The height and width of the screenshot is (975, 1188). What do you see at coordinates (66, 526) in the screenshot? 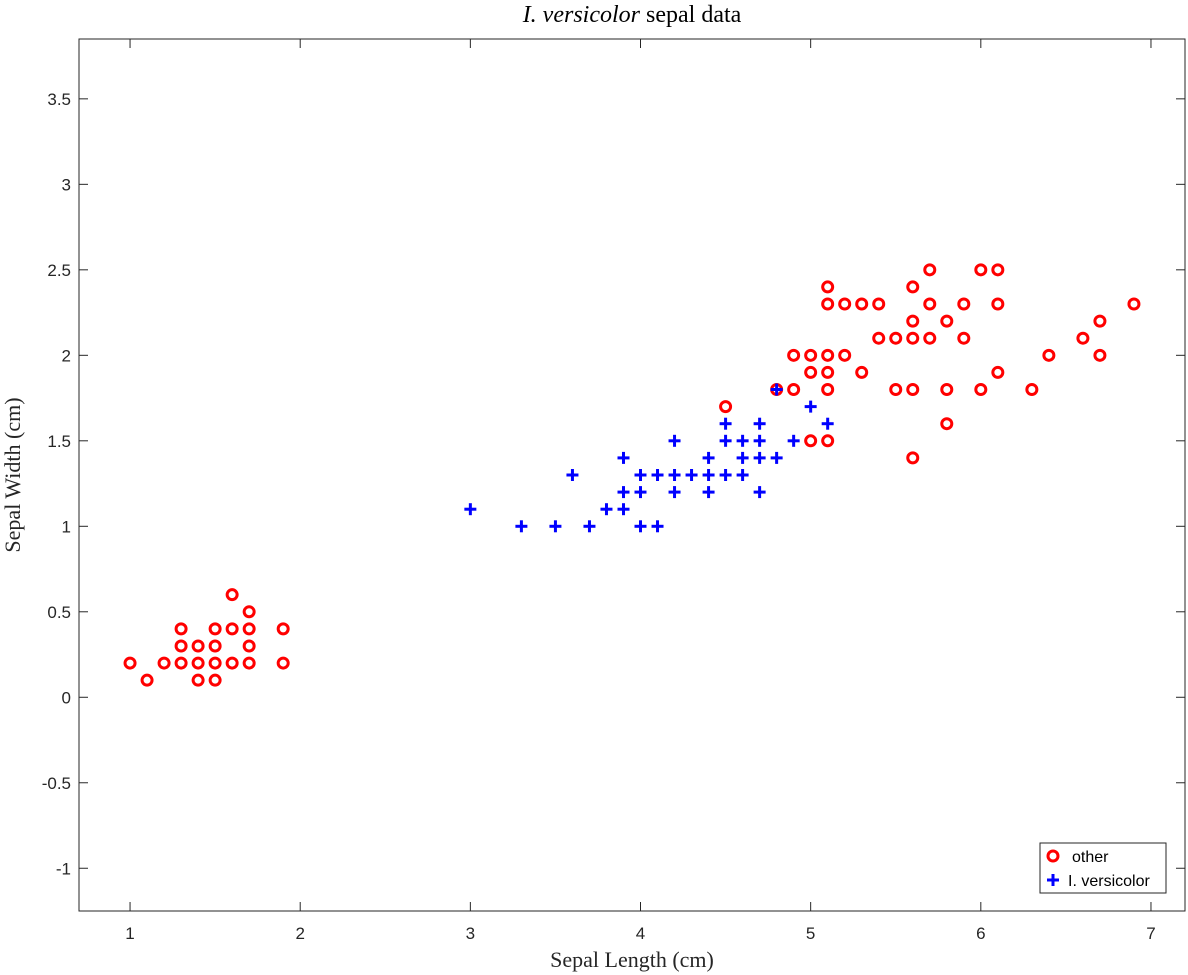
I see `y-tick-label: 1` at bounding box center [66, 526].